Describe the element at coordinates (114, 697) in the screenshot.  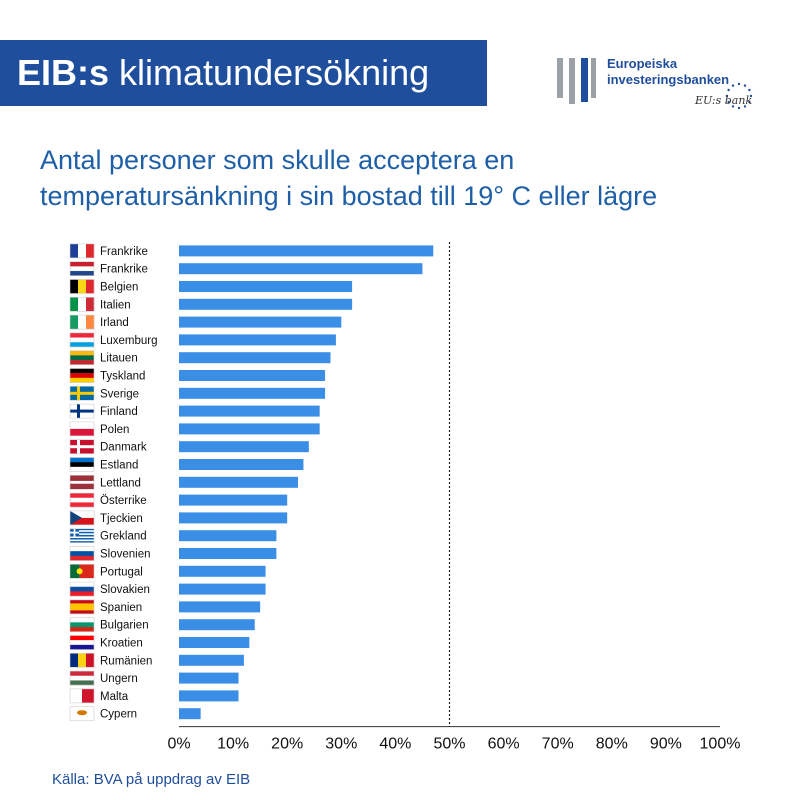
I see `country-label: Malta` at that location.